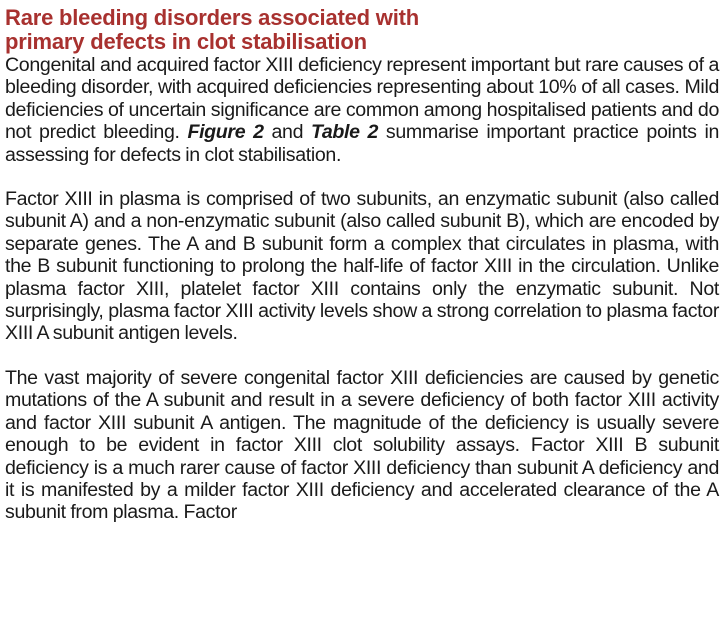  What do you see at coordinates (186, 41) in the screenshot?
I see `section-heading-line-2: primary defects in clot stabilisation` at bounding box center [186, 41].